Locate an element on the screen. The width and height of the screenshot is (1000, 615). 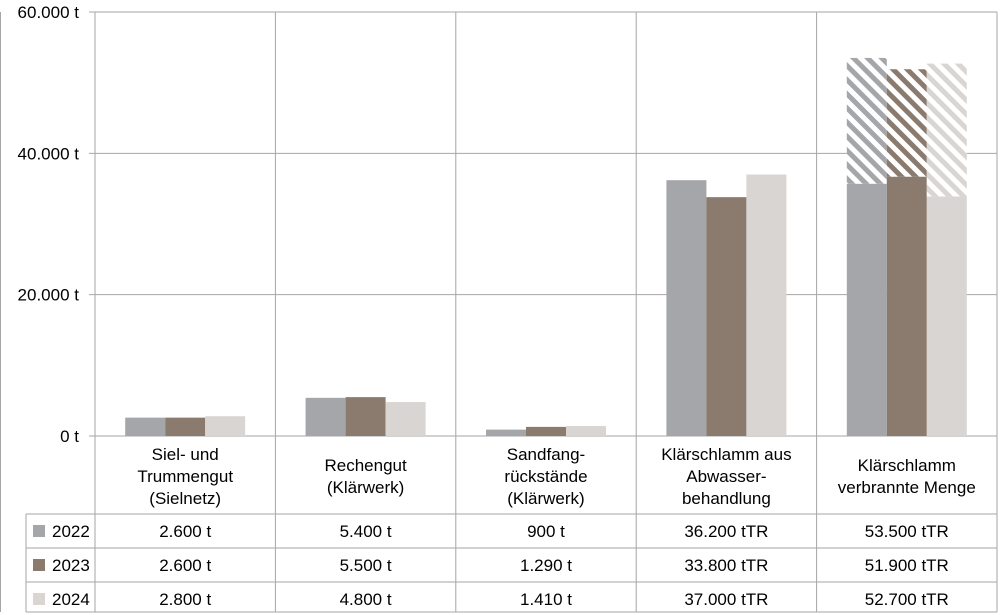
category-label-3: Klärschlamm aus is located at coordinates (726, 454).